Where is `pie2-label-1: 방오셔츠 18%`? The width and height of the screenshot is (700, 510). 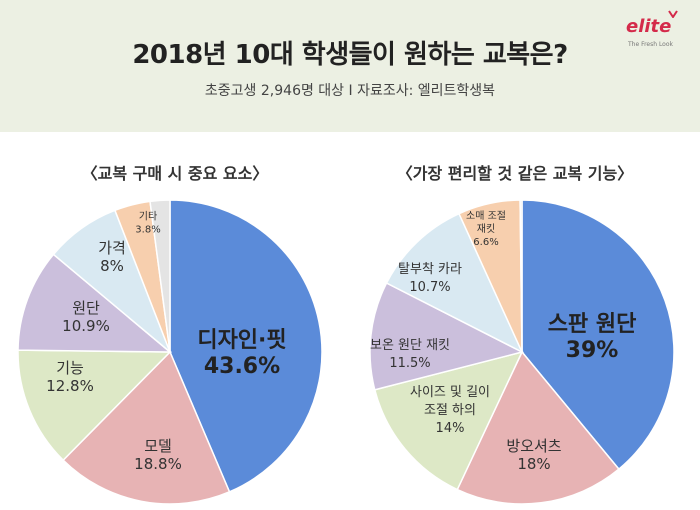 pie2-label-1: 방오셔츠 18% is located at coordinates (533, 455).